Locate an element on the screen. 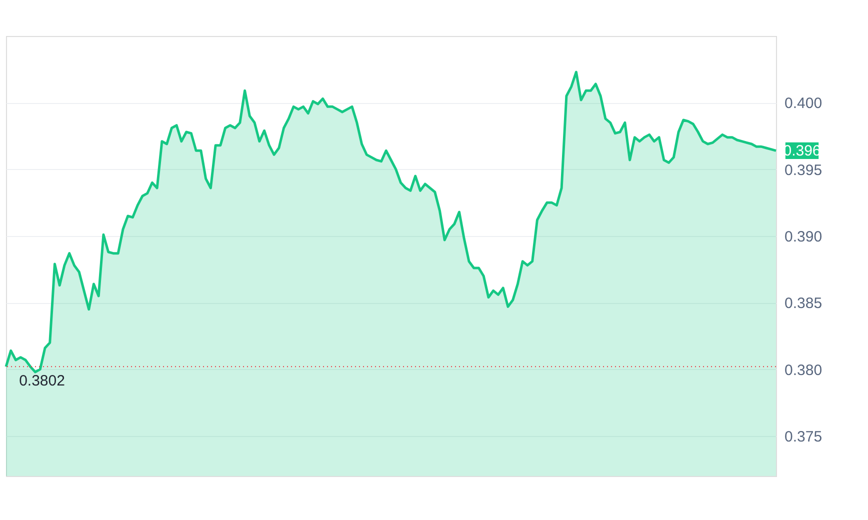 The width and height of the screenshot is (868, 520). ref-line-label: 0.3802 is located at coordinates (42, 381).